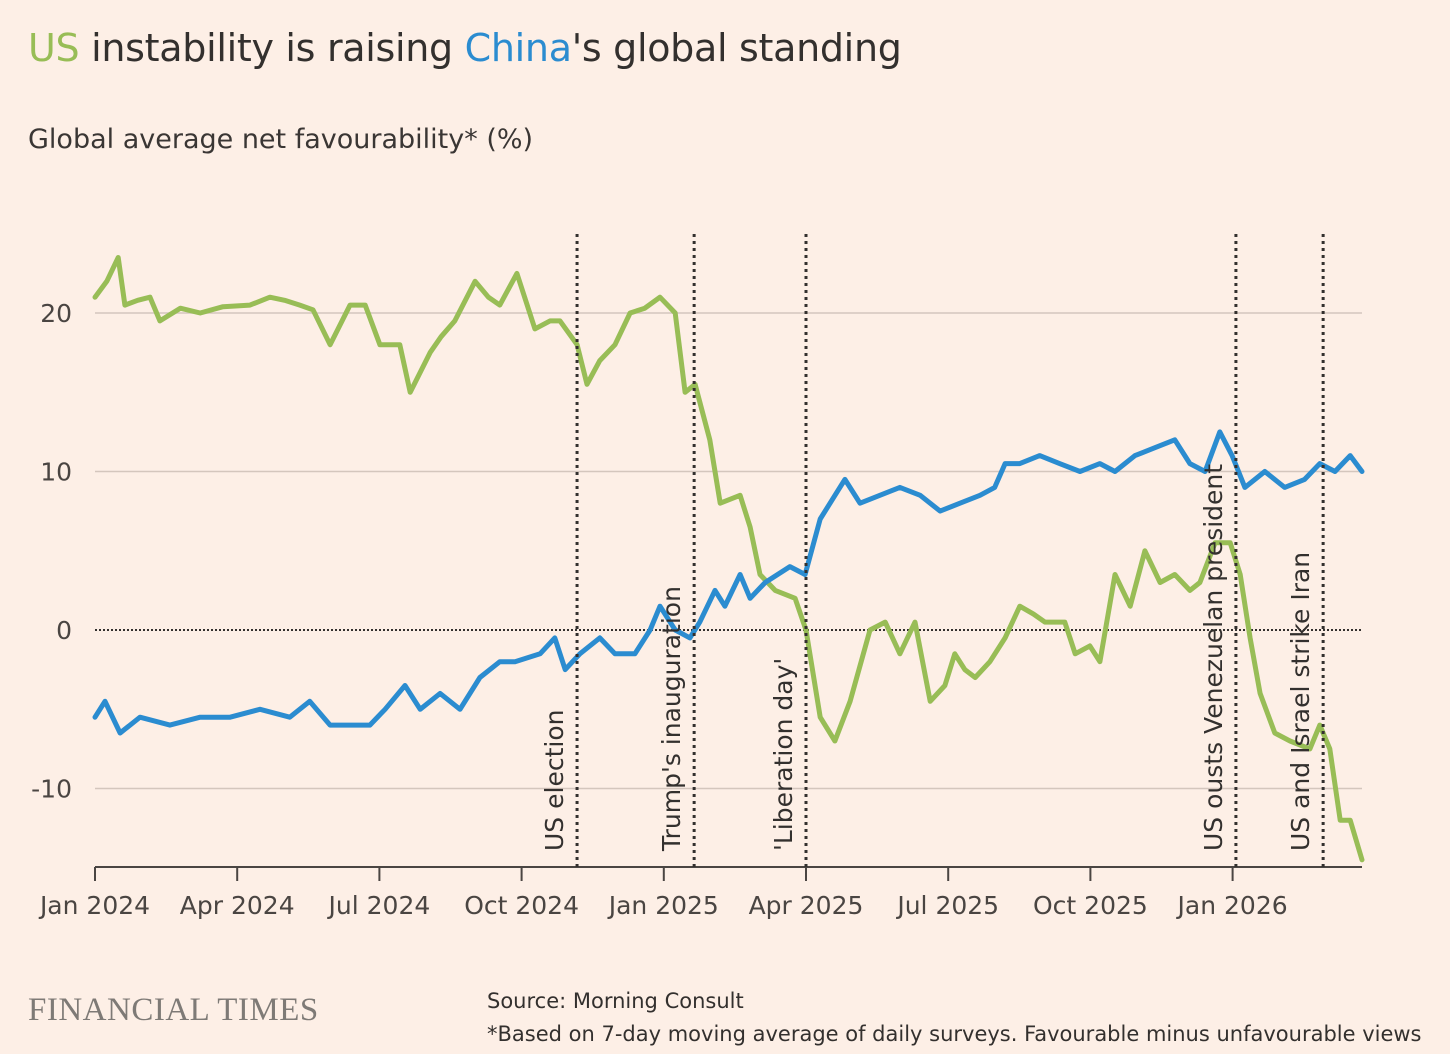 Image resolution: width=1450 pixels, height=1054 pixels. What do you see at coordinates (521, 905) in the screenshot?
I see `x-tick-label: Oct 2024` at bounding box center [521, 905].